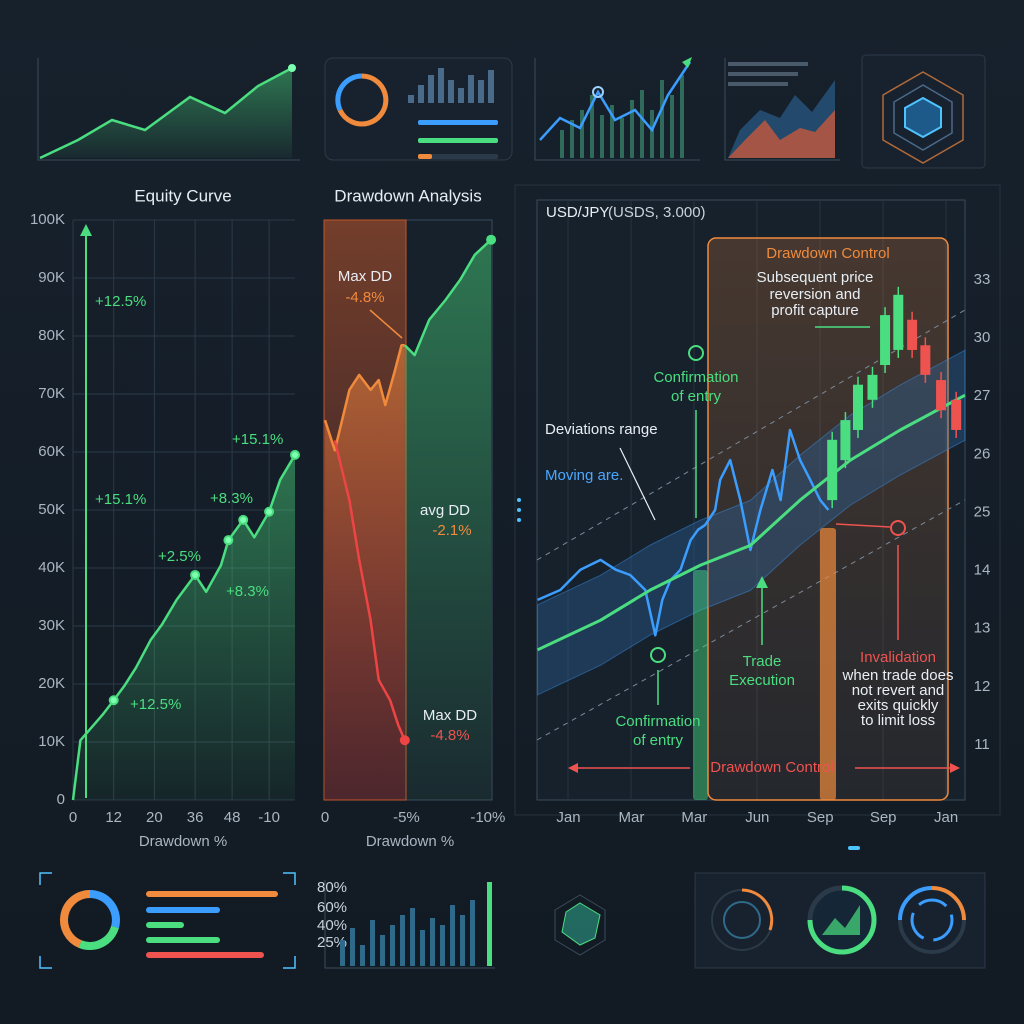 This screenshot has width=1024, height=1024. What do you see at coordinates (445, 510) in the screenshot?
I see `annotation: avg DD` at bounding box center [445, 510].